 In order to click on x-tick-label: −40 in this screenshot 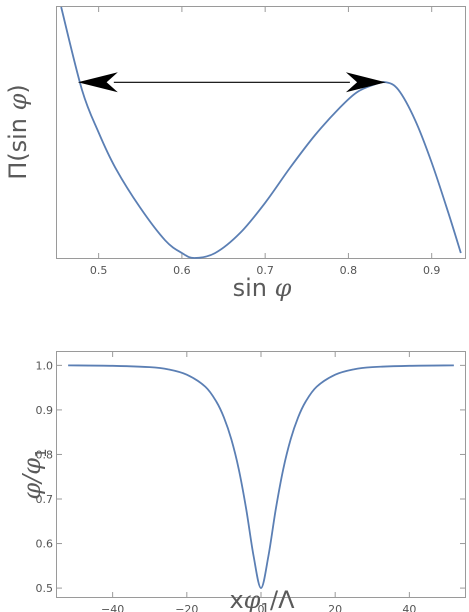, I will do `click(112, 607)`.